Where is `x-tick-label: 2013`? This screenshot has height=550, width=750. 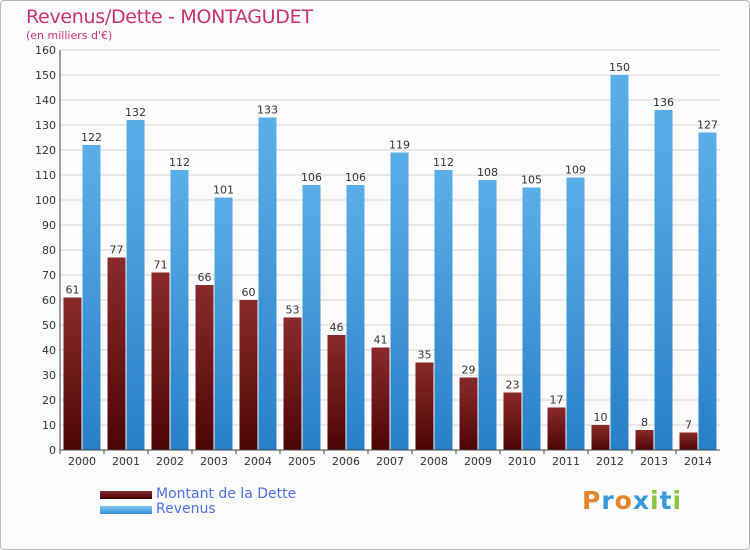 x-tick-label: 2013 is located at coordinates (654, 461).